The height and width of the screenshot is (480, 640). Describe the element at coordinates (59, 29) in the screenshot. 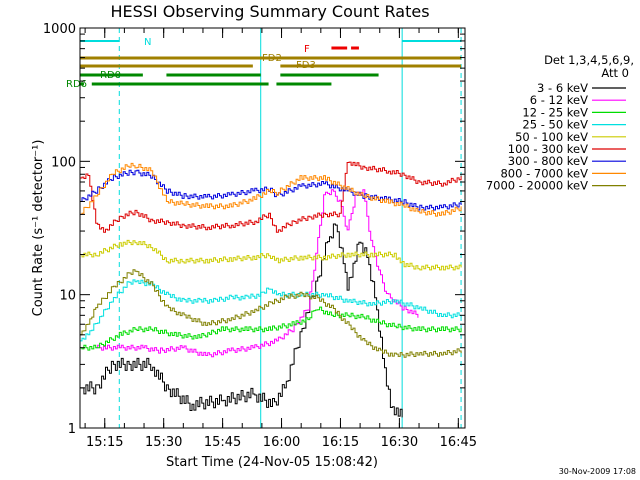

I see `y-tick-label: 1000` at that location.